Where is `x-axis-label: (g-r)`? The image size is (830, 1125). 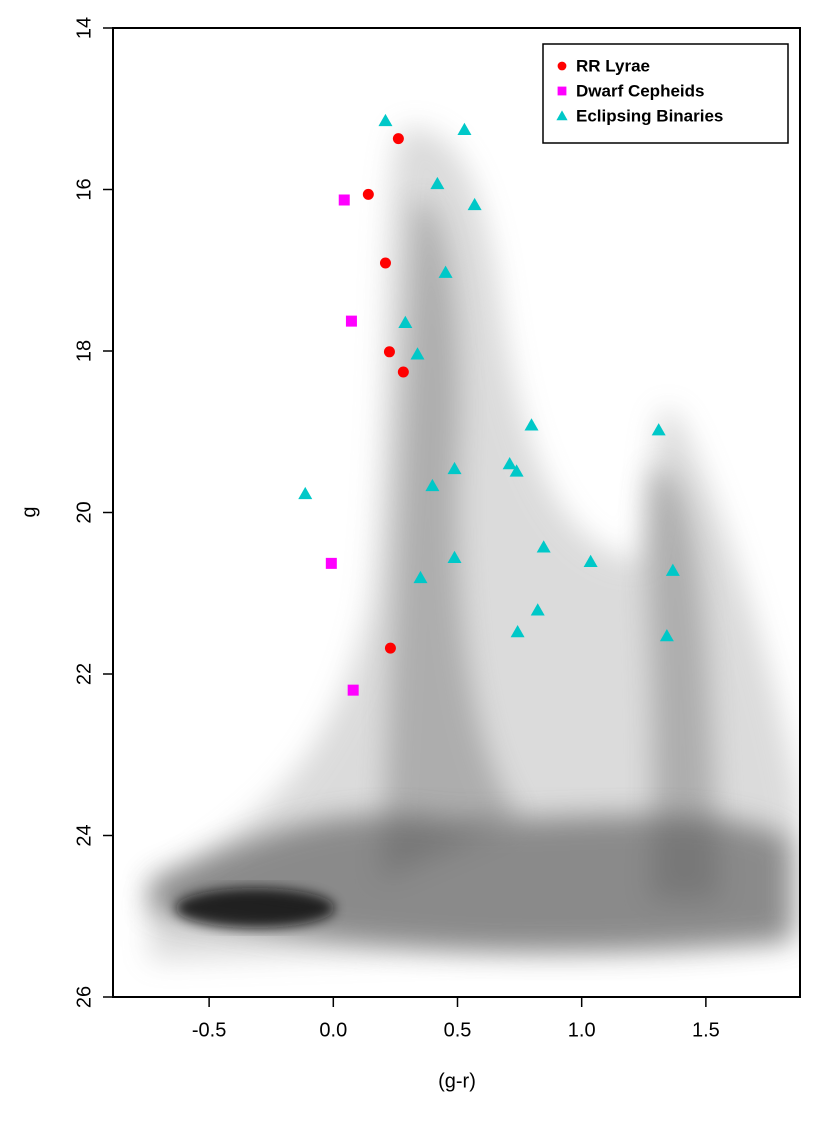 x-axis-label: (g-r) is located at coordinates (457, 1081).